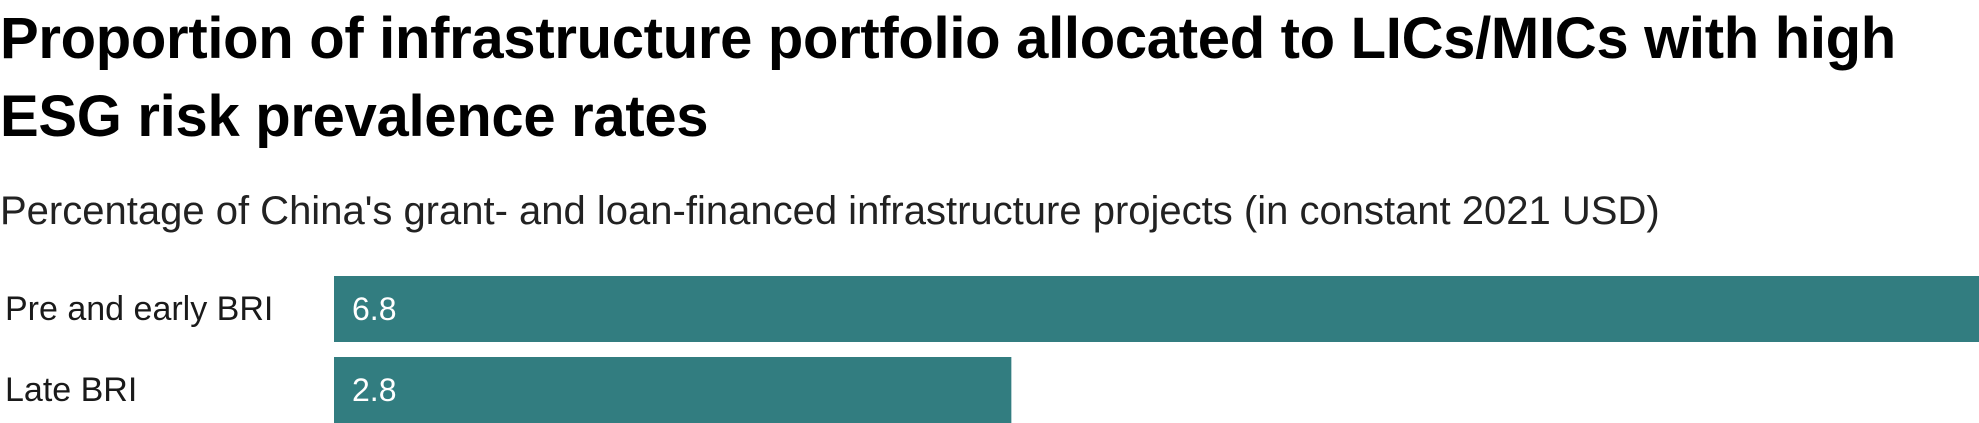 The height and width of the screenshot is (423, 1979). I want to click on value-label-pre-and-early-bri: 6.8, so click(374, 309).